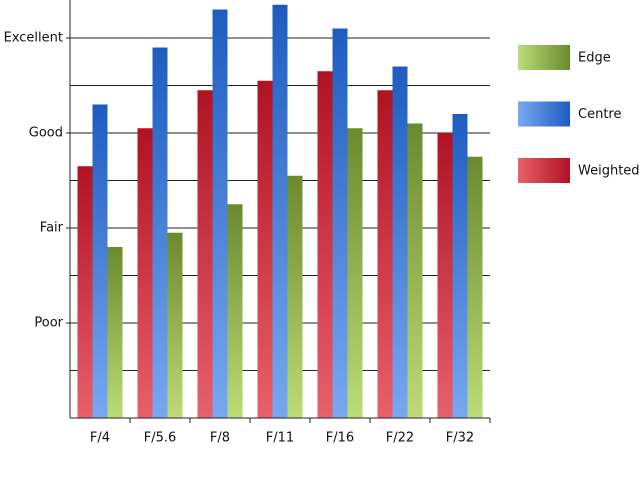 The width and height of the screenshot is (640, 480). What do you see at coordinates (340, 438) in the screenshot?
I see `x-tick-label: F/16` at bounding box center [340, 438].